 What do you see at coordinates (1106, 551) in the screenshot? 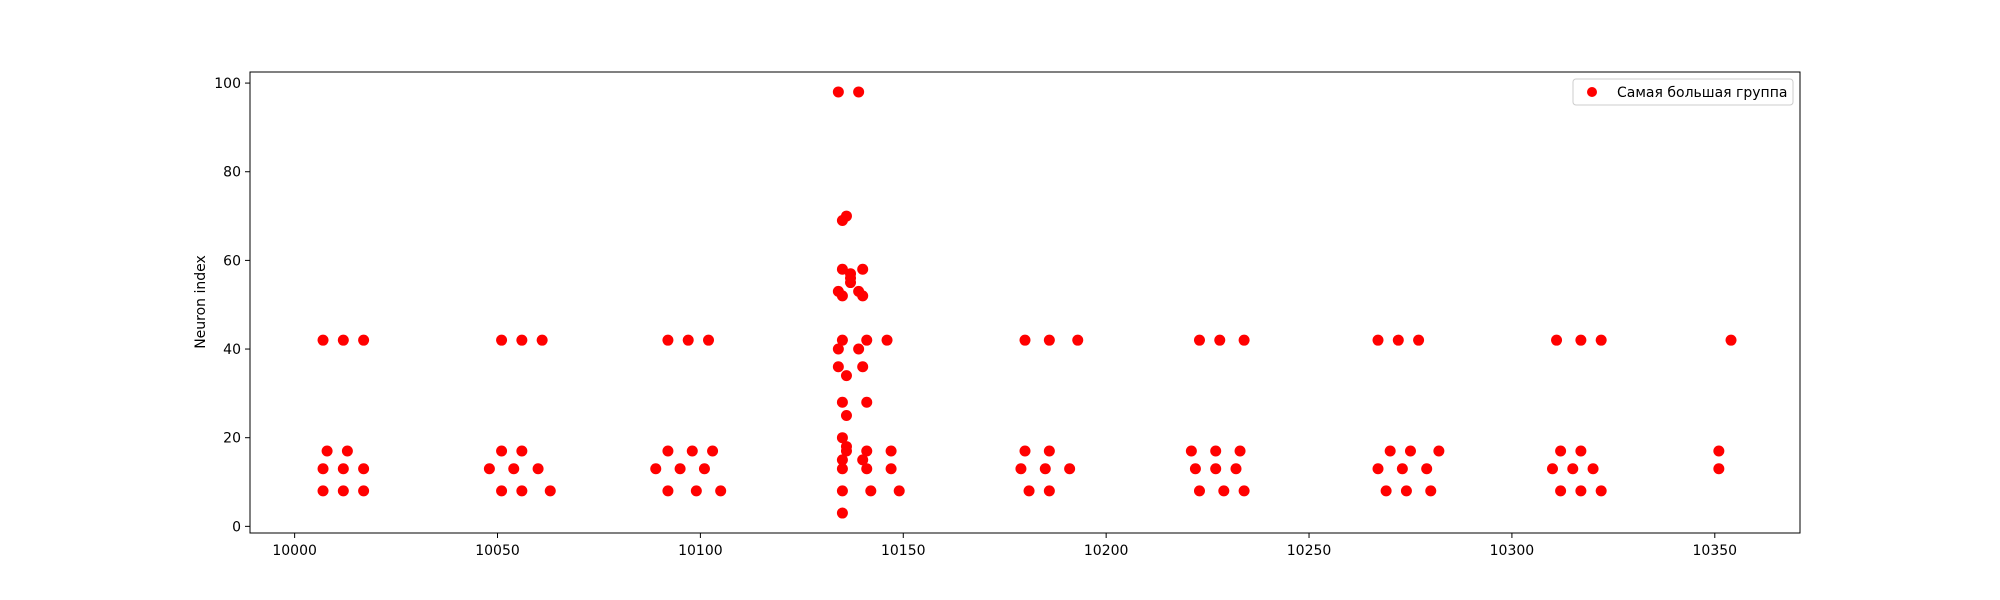
I see `x-tick-label: 10200` at bounding box center [1106, 551].